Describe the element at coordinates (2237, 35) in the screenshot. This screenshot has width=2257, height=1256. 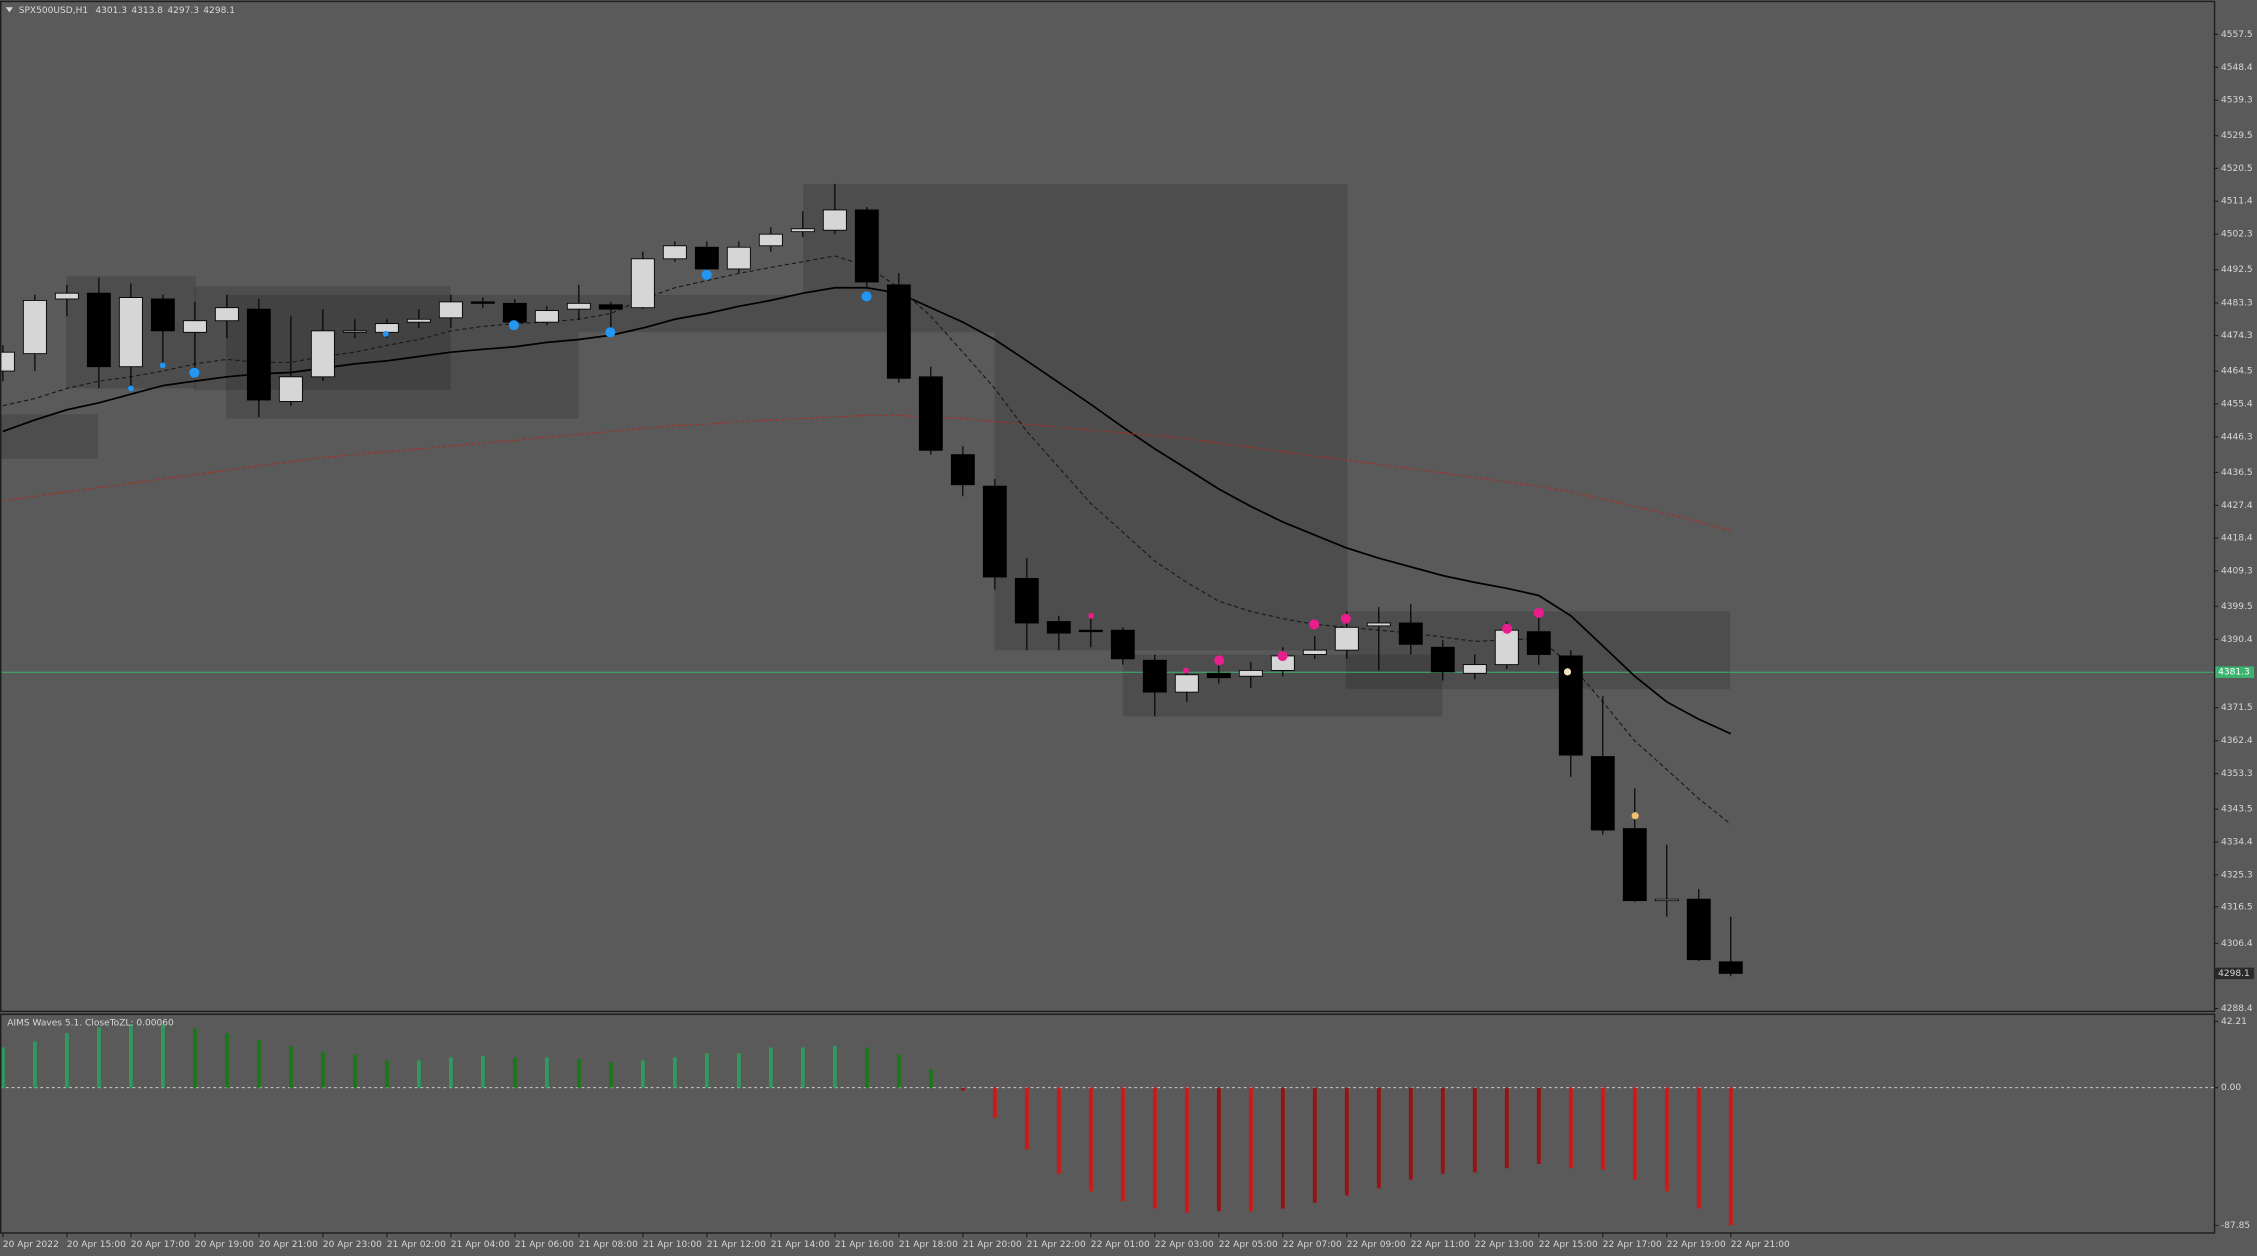
I see `y-tick-label: 4557.5` at that location.